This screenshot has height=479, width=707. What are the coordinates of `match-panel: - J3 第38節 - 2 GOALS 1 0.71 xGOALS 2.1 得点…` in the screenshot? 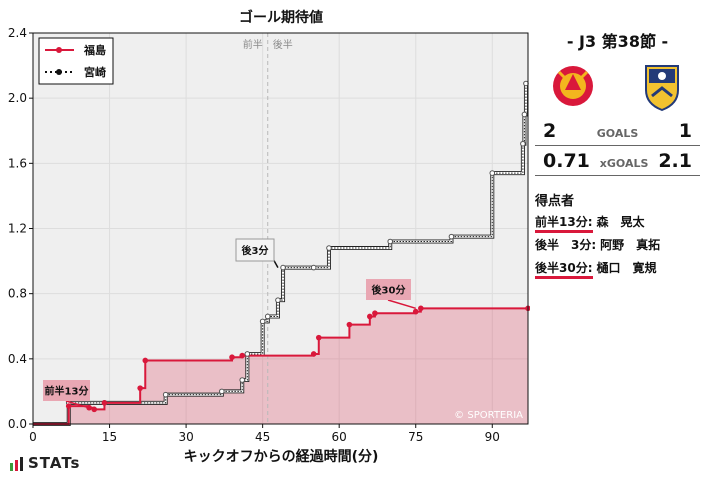 It's located at (617, 154).